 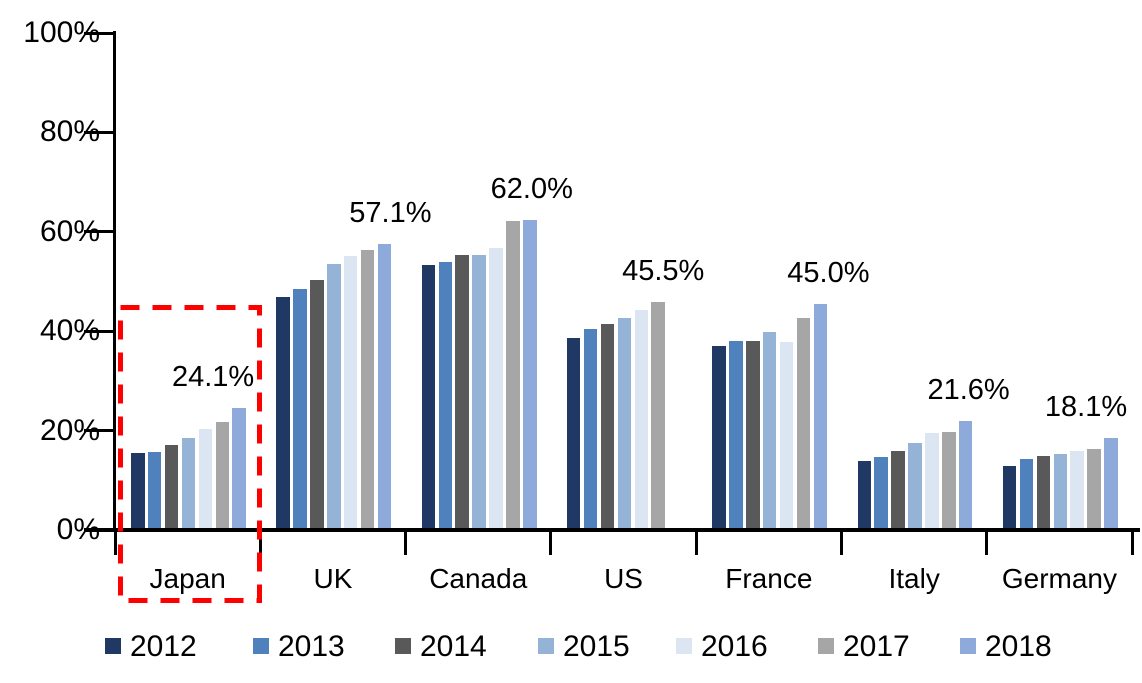 I want to click on bar-italy-2013, so click(x=881, y=492).